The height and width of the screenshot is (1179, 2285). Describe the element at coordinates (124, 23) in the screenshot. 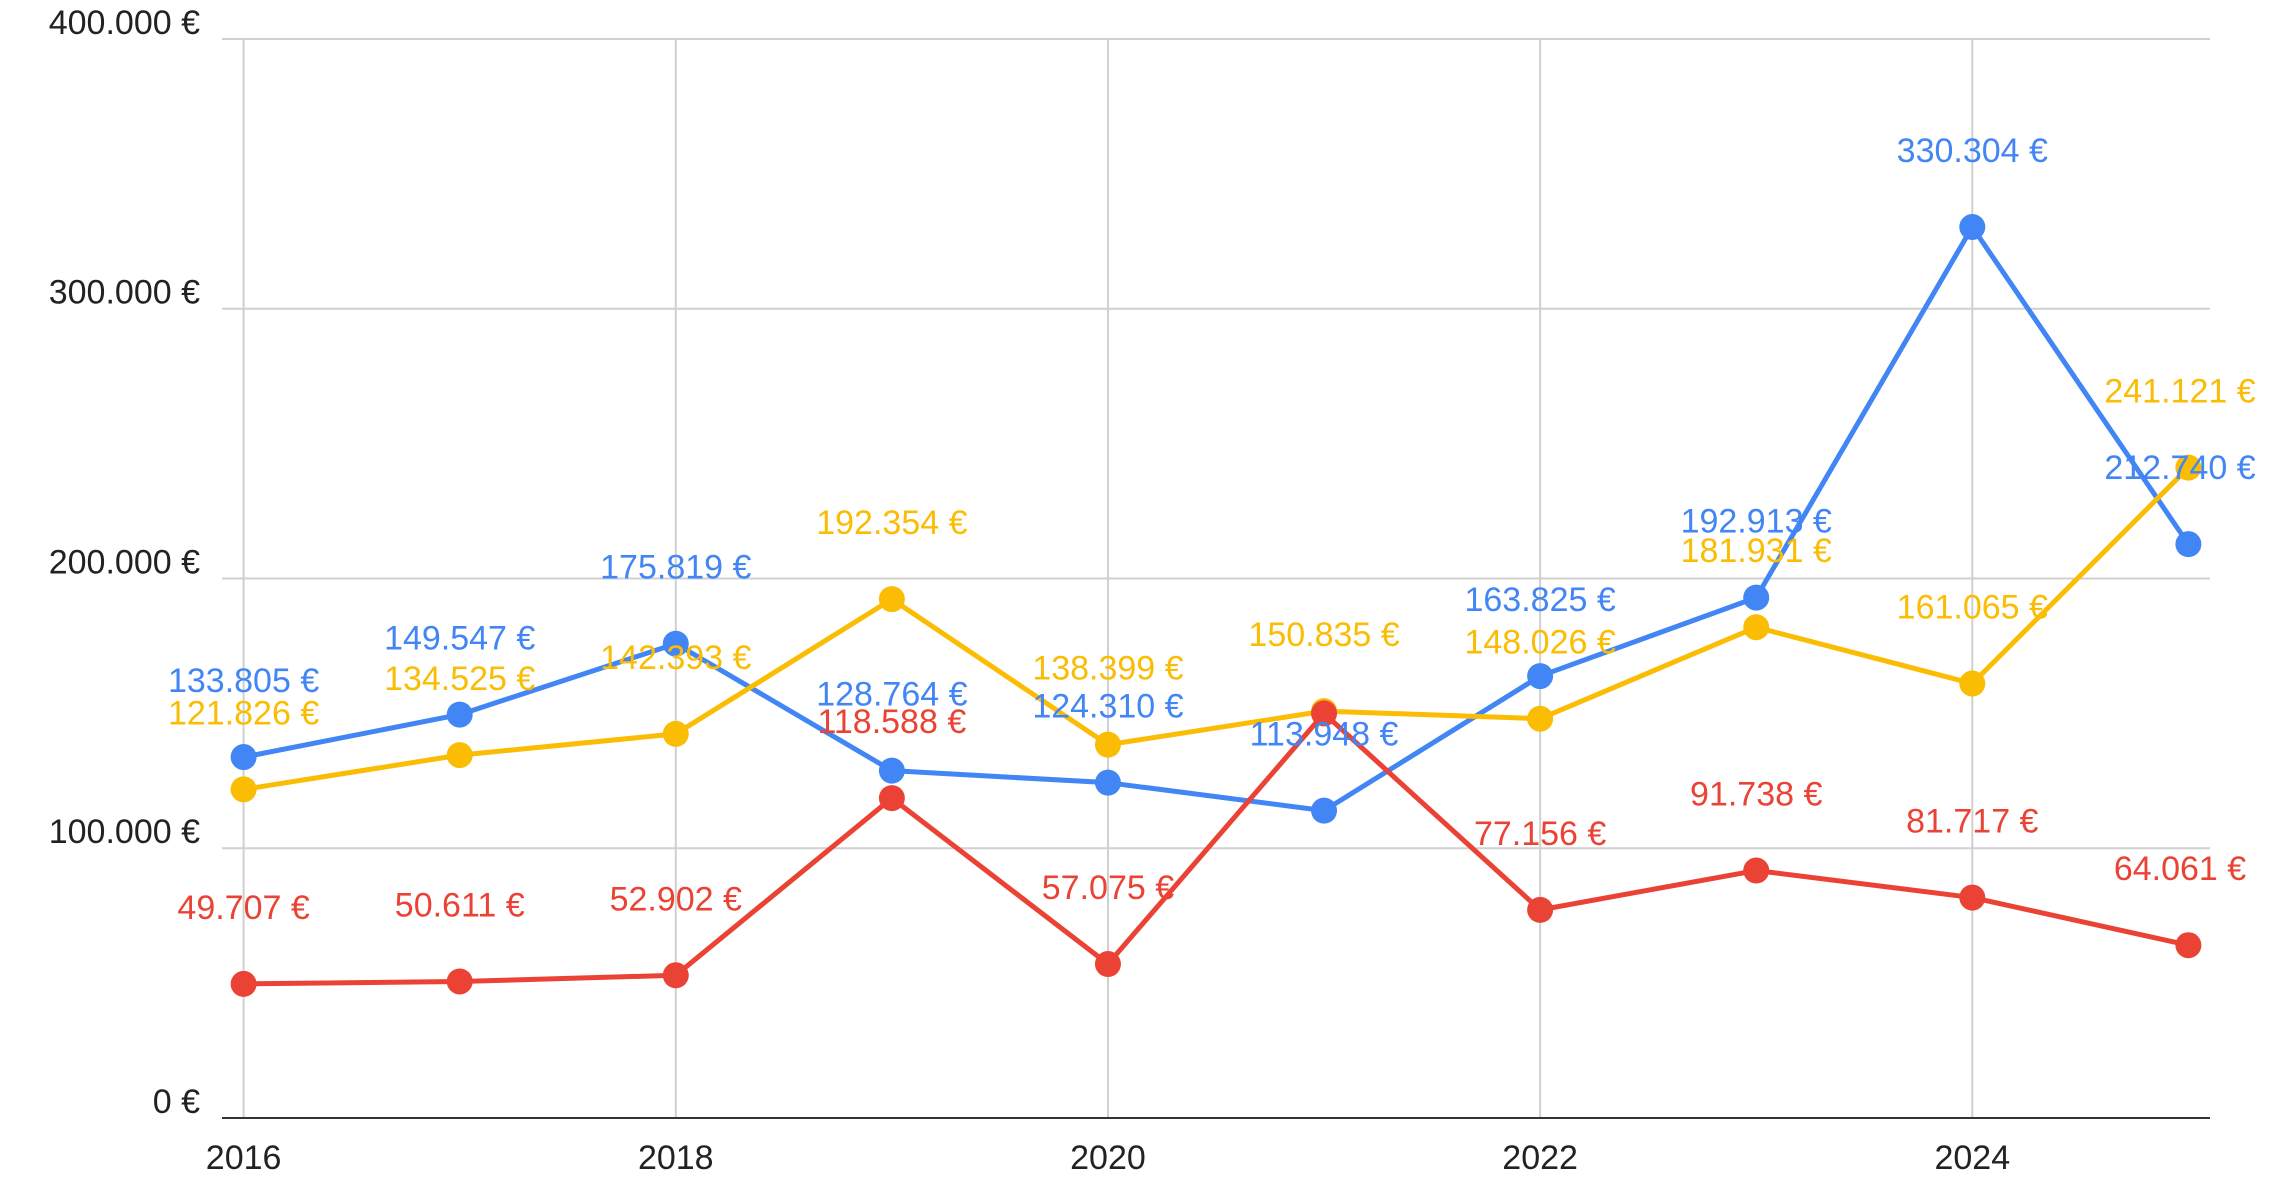

I see `y-tick-label: 400.000 €` at that location.